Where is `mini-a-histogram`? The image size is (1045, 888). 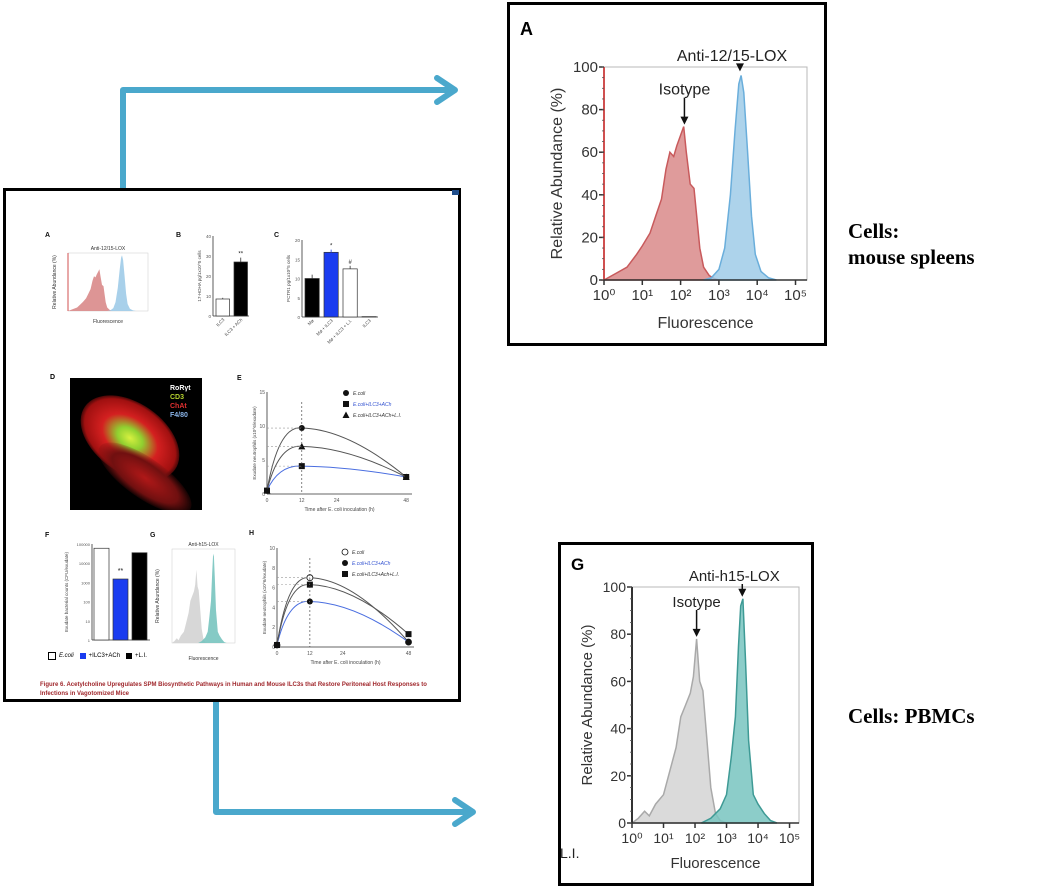 mini-a-histogram is located at coordinates (121, 283).